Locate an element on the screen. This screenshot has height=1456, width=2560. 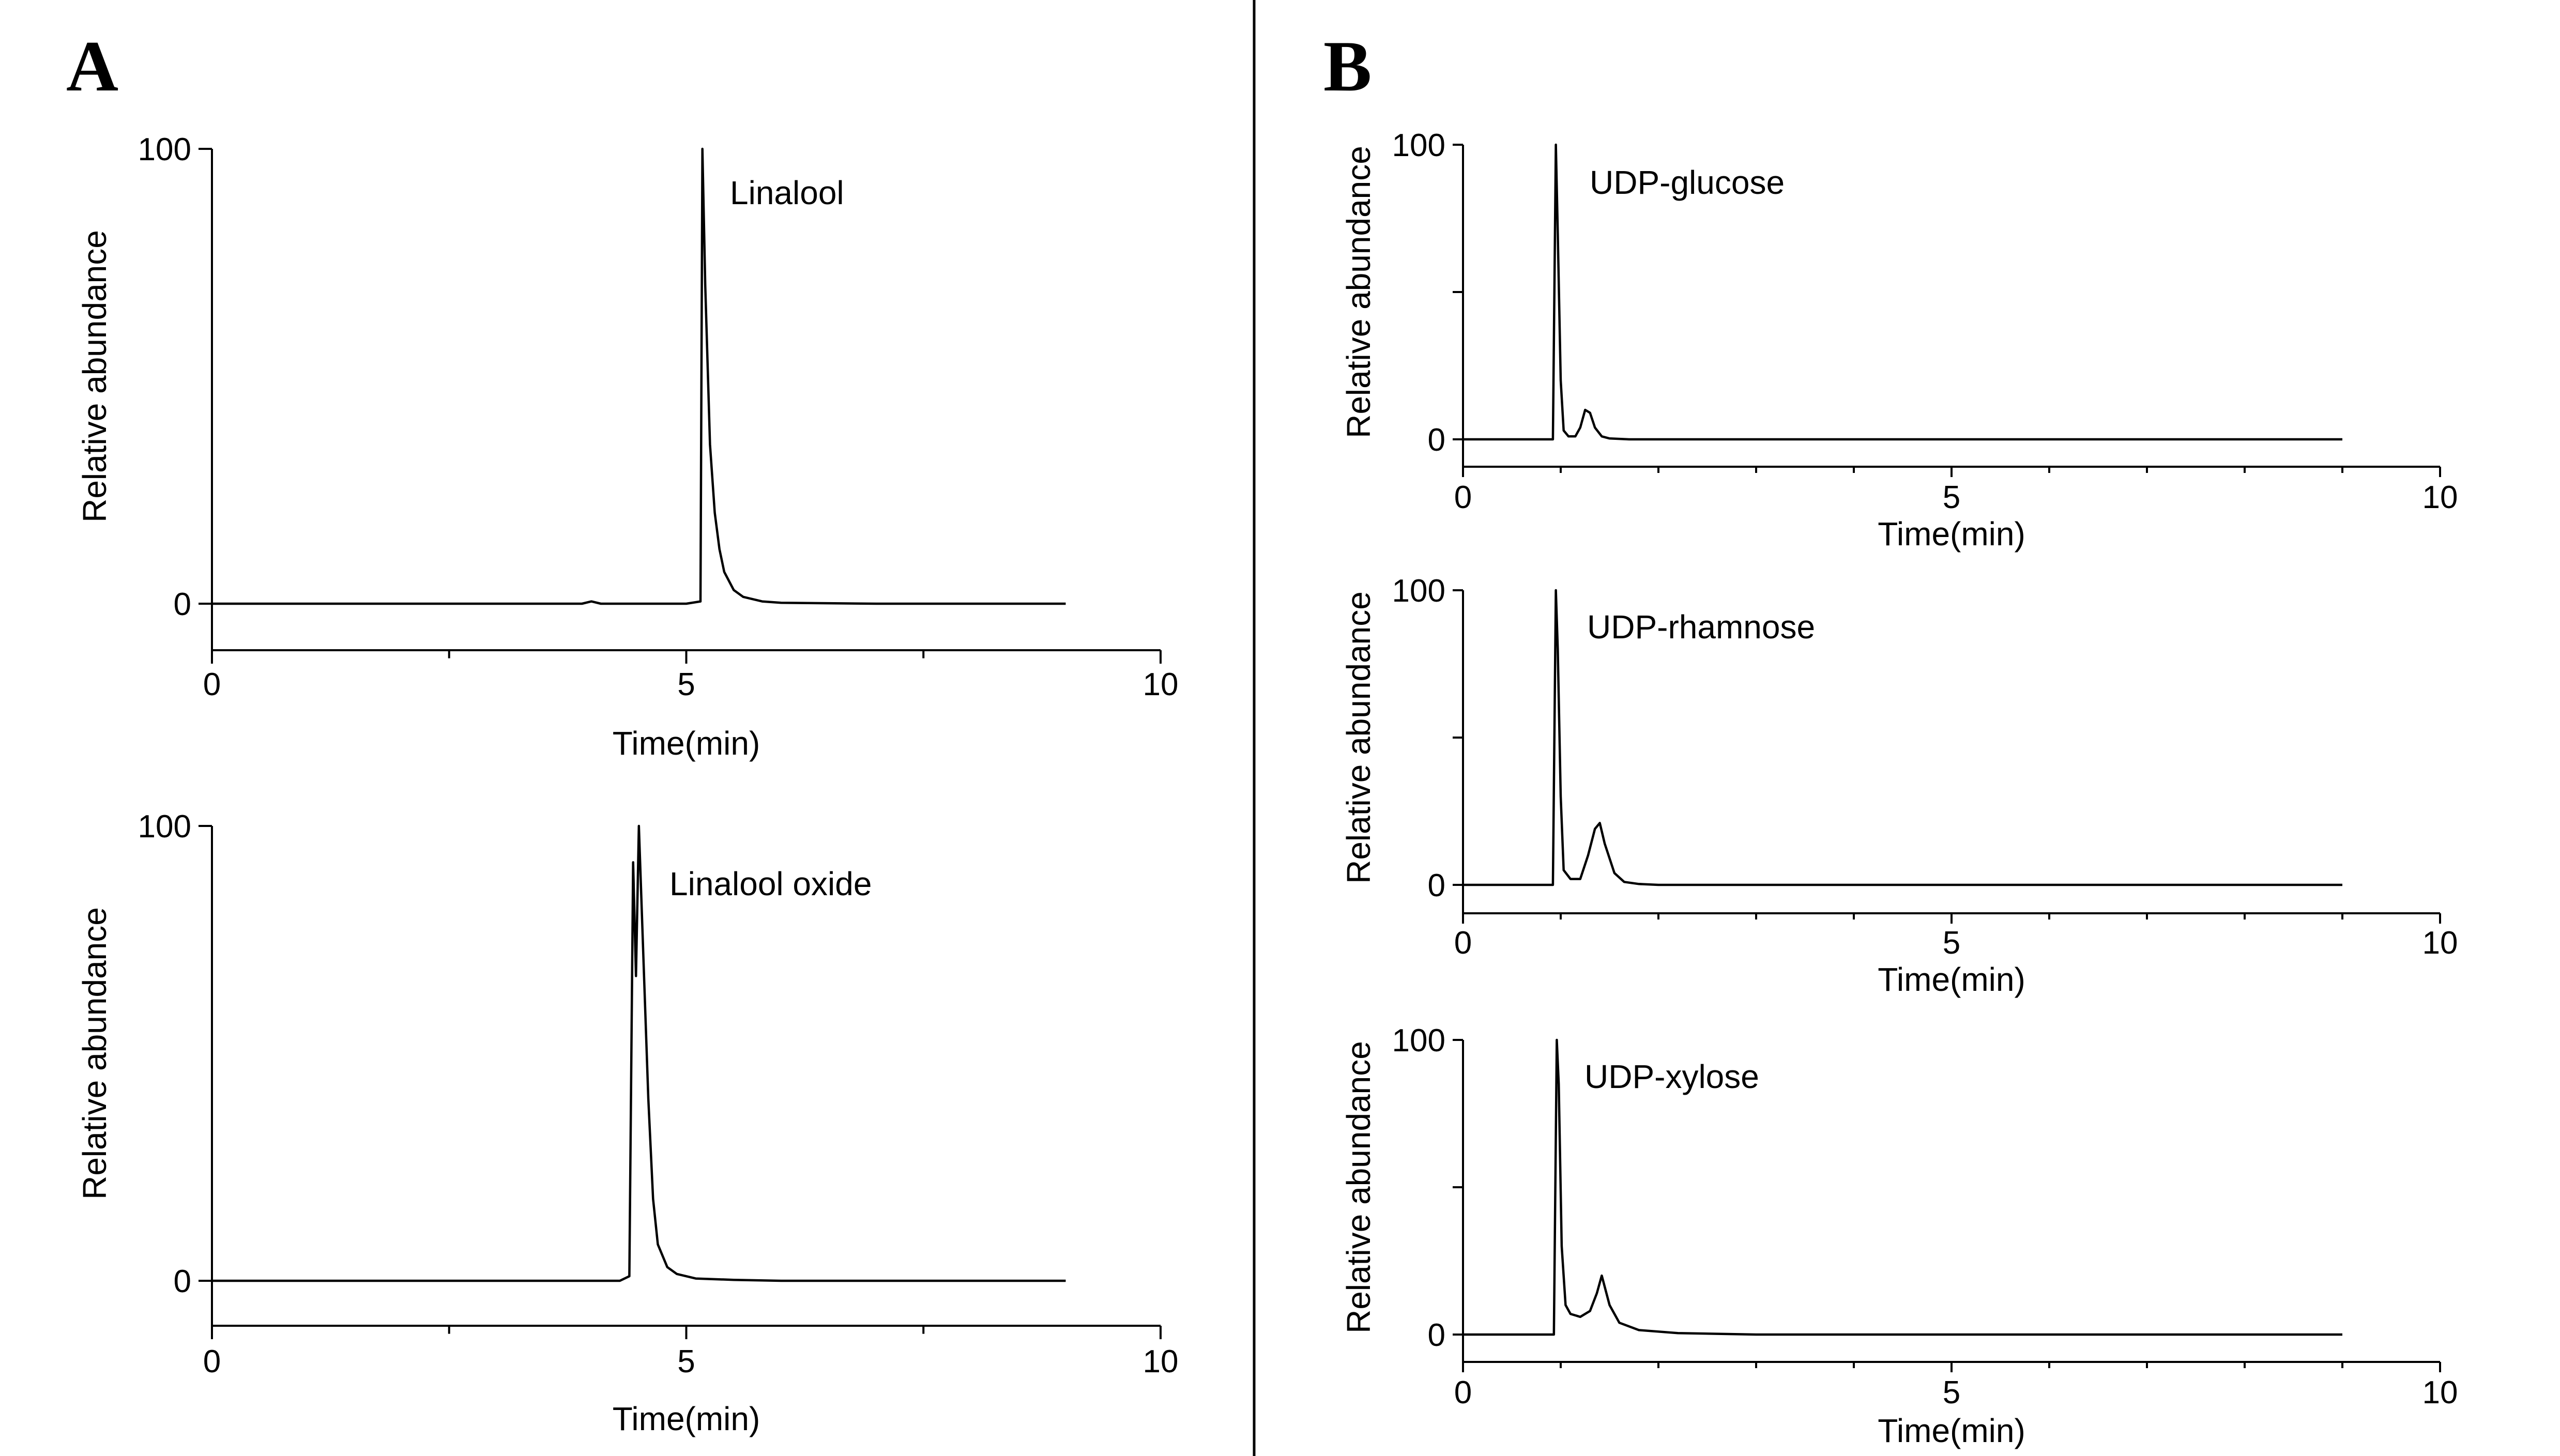
peak-label: UDP-rhamnose is located at coordinates (1701, 627).